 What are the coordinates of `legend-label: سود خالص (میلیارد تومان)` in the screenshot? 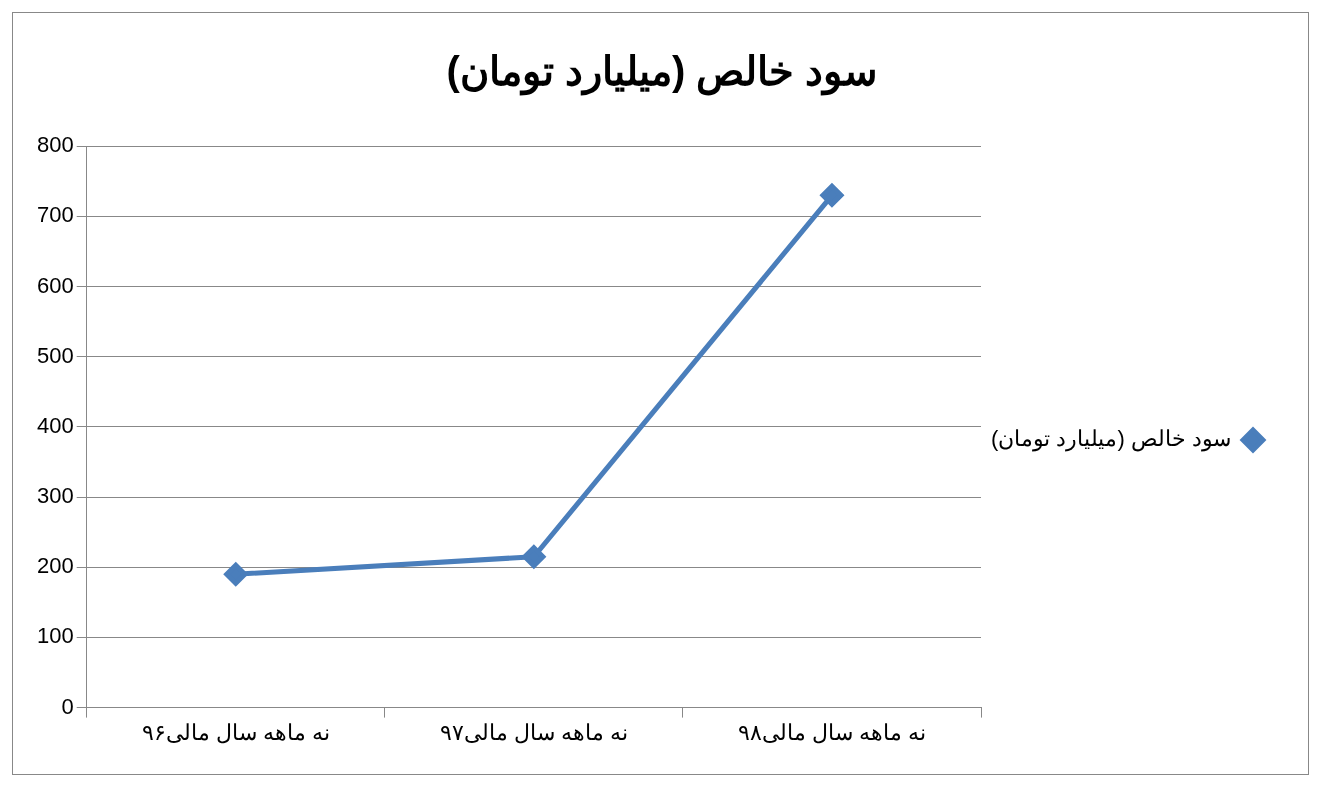 It's located at (1111, 439).